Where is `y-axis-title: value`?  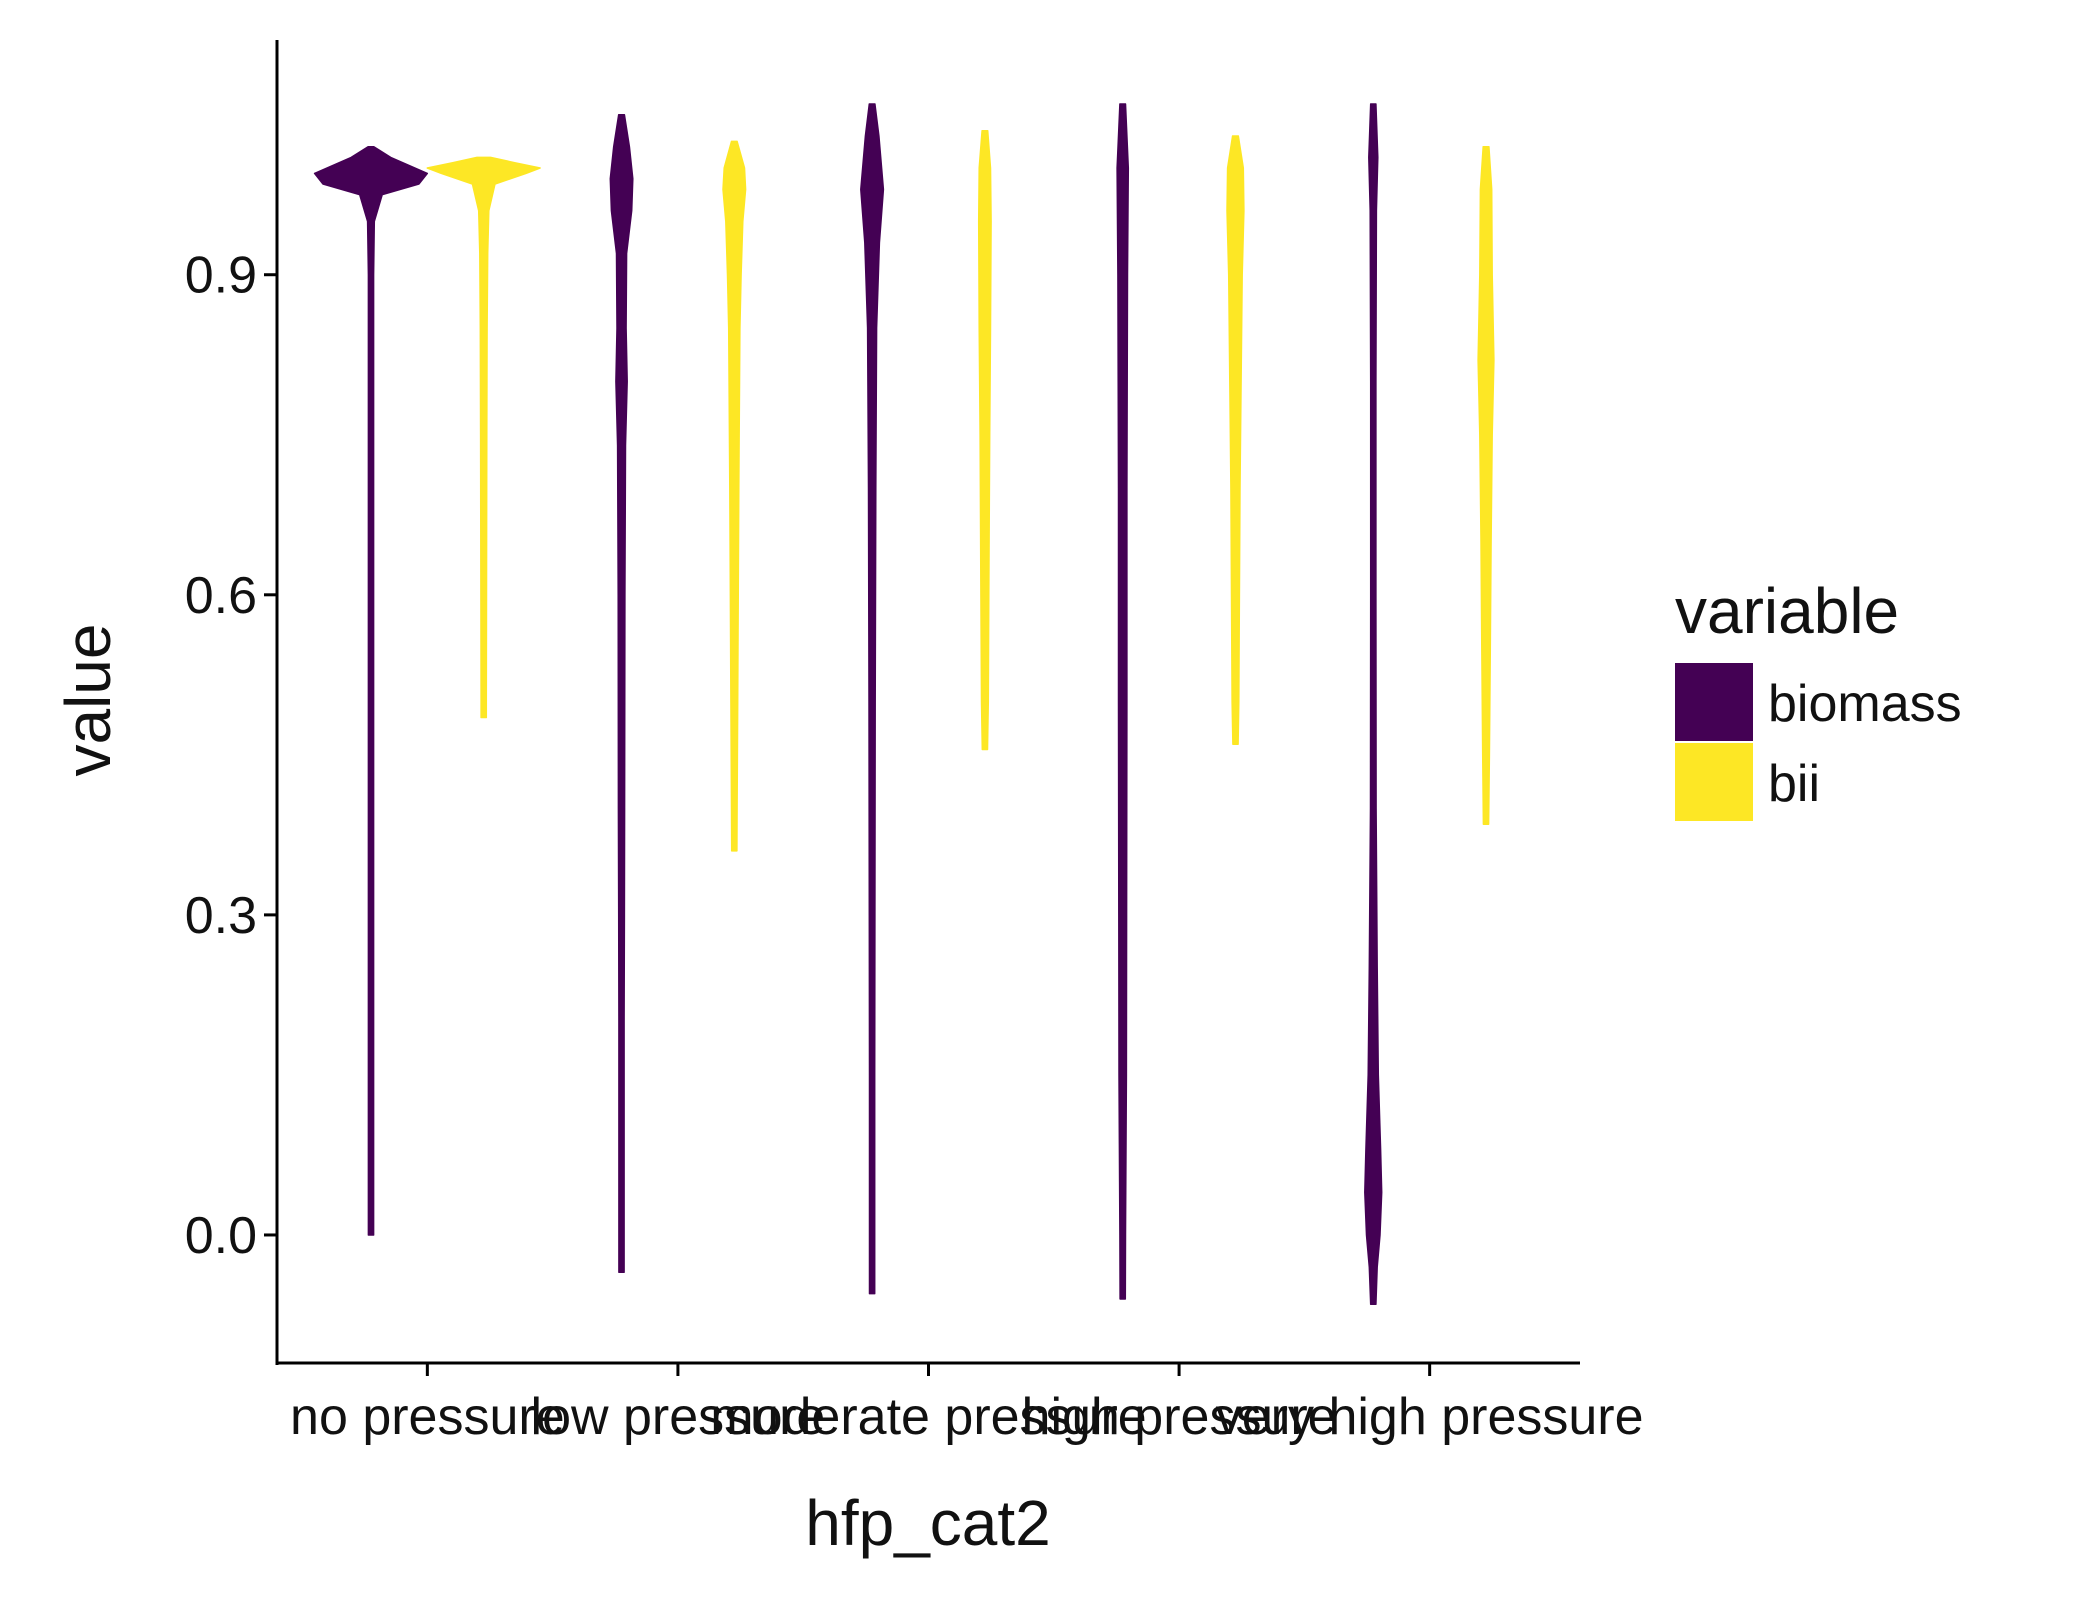 y-axis-title: value is located at coordinates (88, 700).